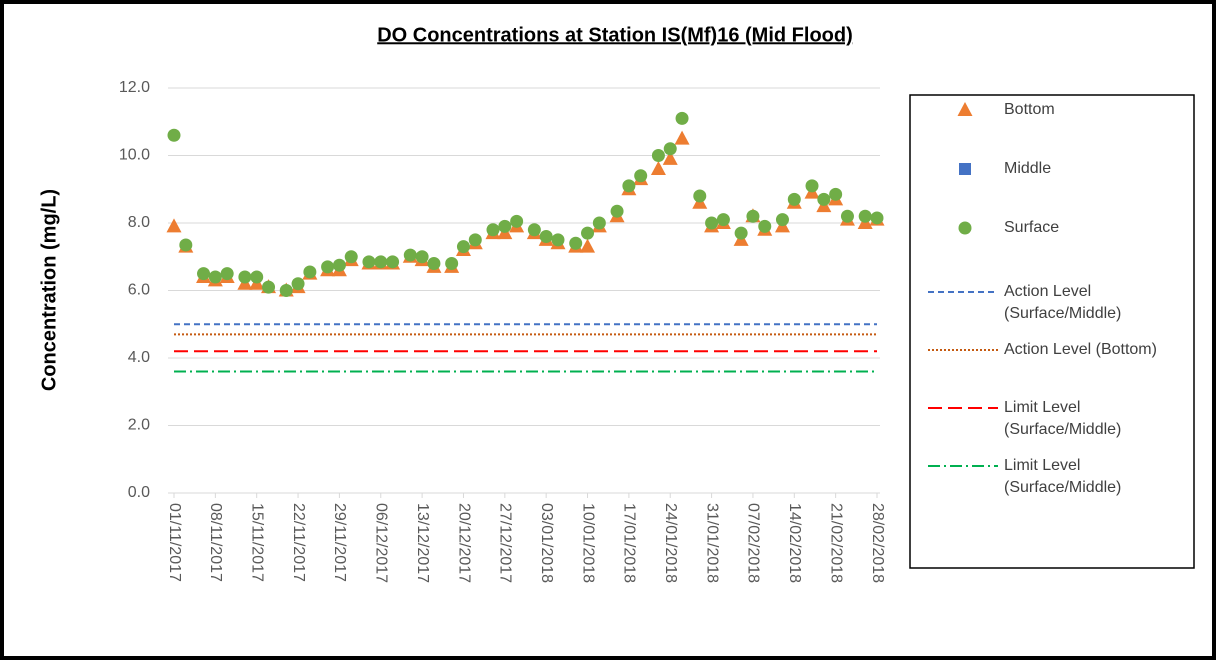 This screenshot has height=660, width=1216. Describe the element at coordinates (139, 222) in the screenshot. I see `y-tick-label: 8.0` at that location.